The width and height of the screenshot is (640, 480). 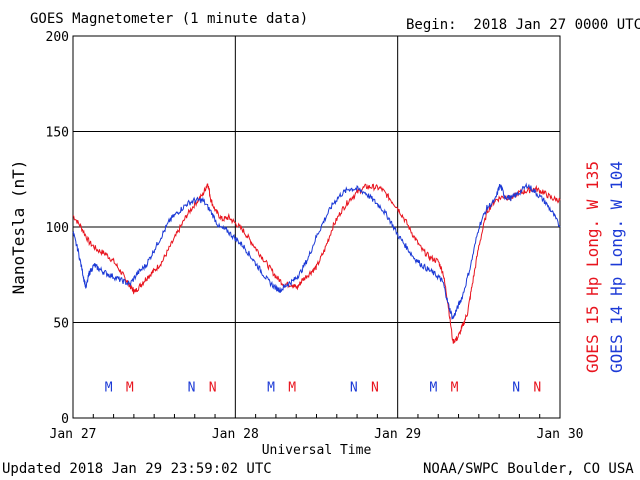 What do you see at coordinates (616, 267) in the screenshot?
I see `legend-entry: GOES 14 Hp Long. W 104` at bounding box center [616, 267].